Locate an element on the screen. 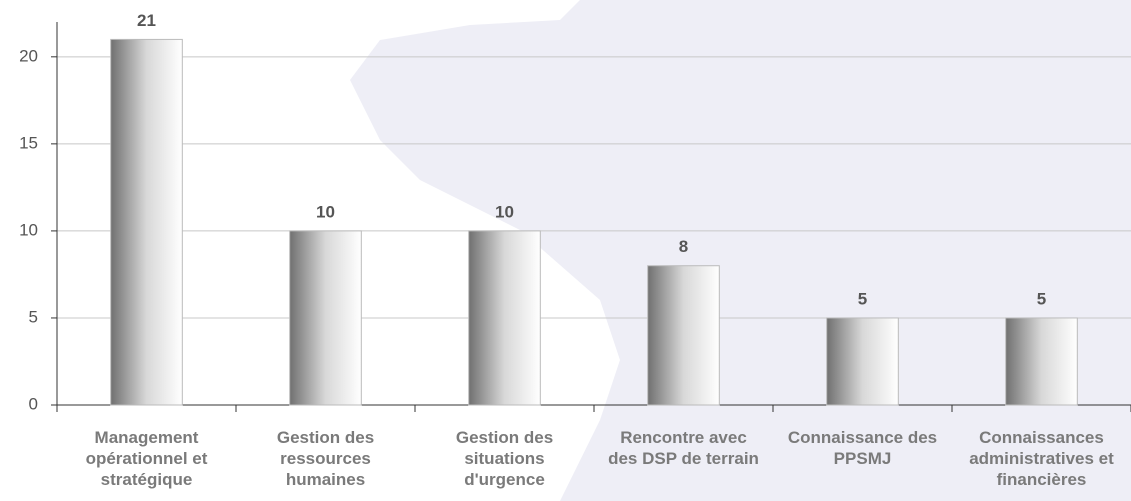 This screenshot has height=501, width=1131. value-label: 8 is located at coordinates (683, 246).